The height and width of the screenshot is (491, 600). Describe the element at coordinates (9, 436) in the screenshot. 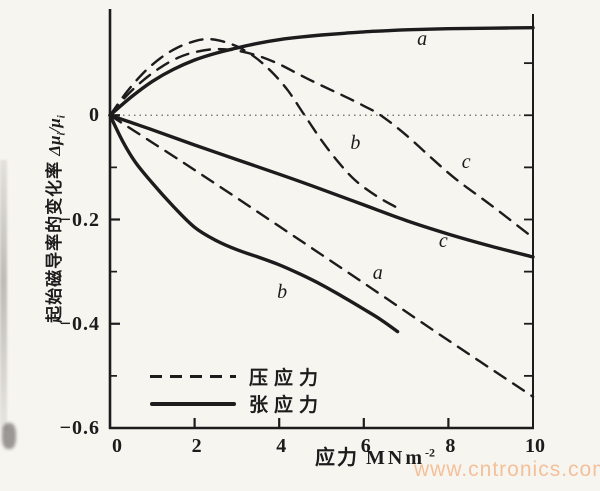

I see `scan-artifact-corner` at that location.